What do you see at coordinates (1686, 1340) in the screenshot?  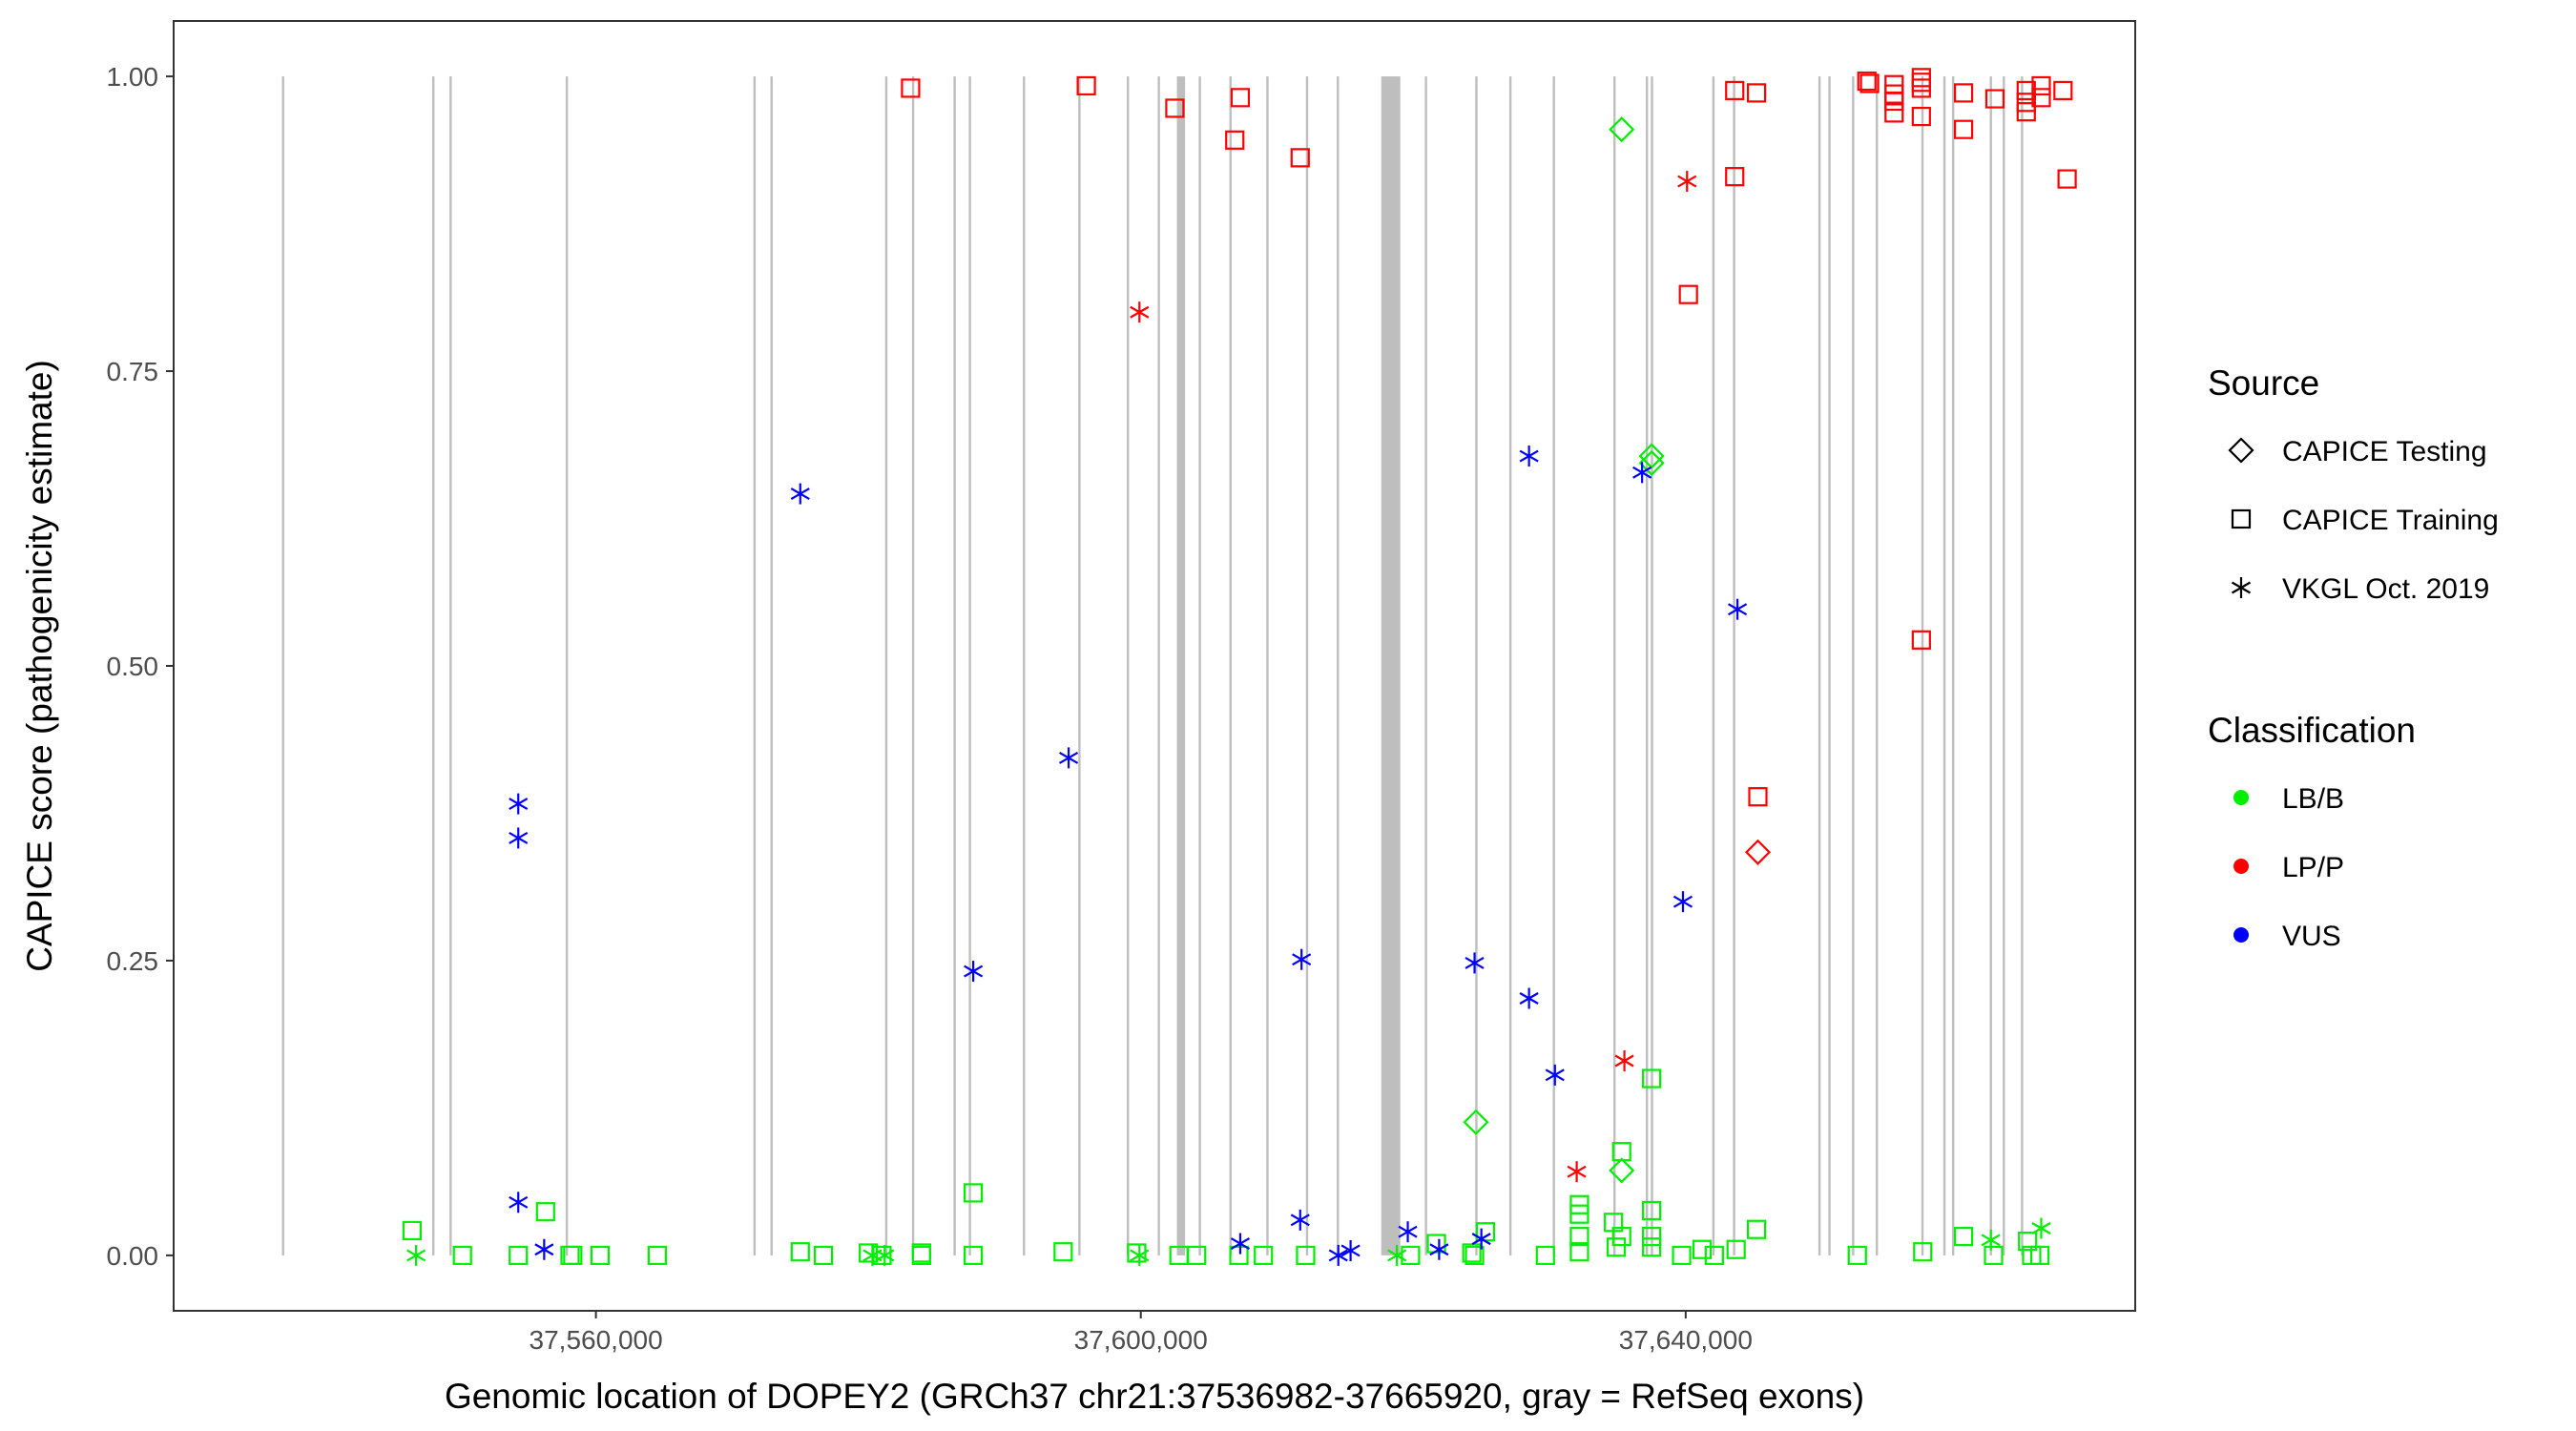 I see `x-tick-label: 37,640,000` at bounding box center [1686, 1340].